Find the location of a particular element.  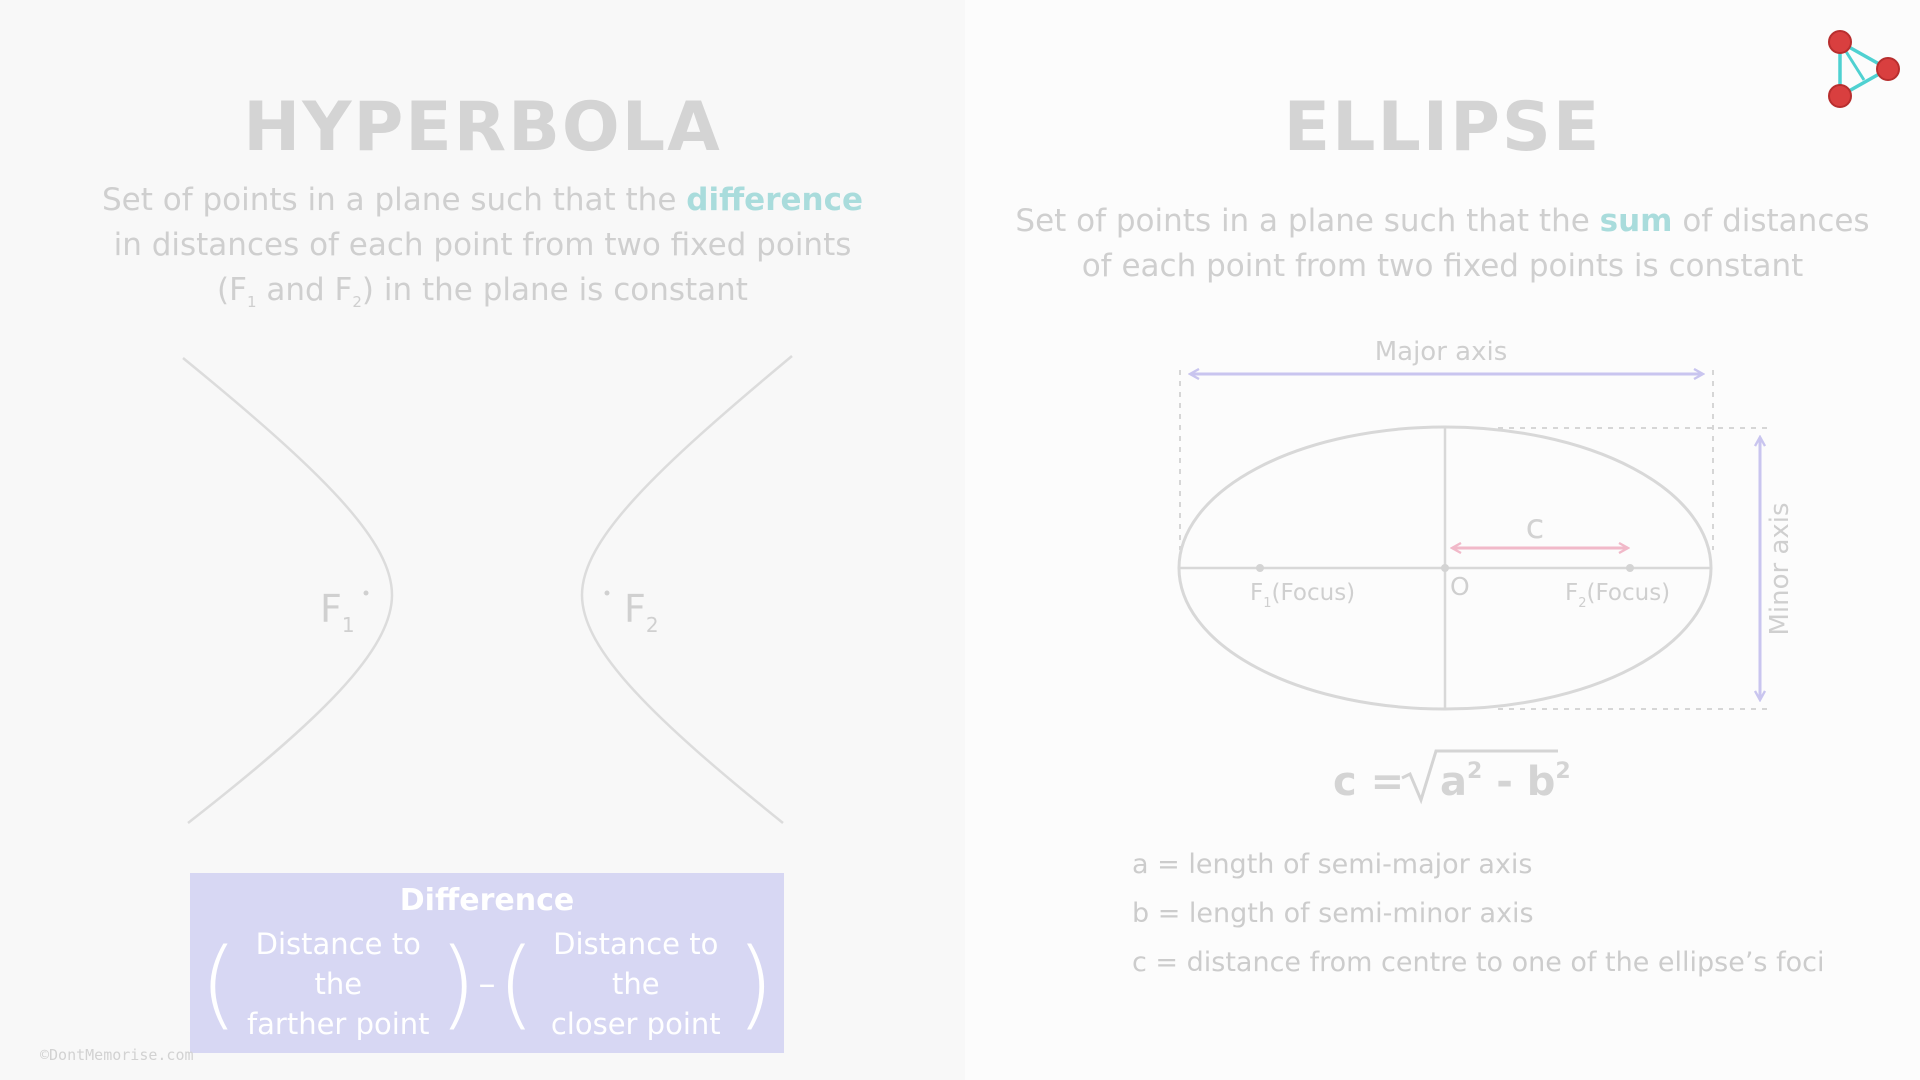

ellipse-focus1-dot is located at coordinates (1260, 568).